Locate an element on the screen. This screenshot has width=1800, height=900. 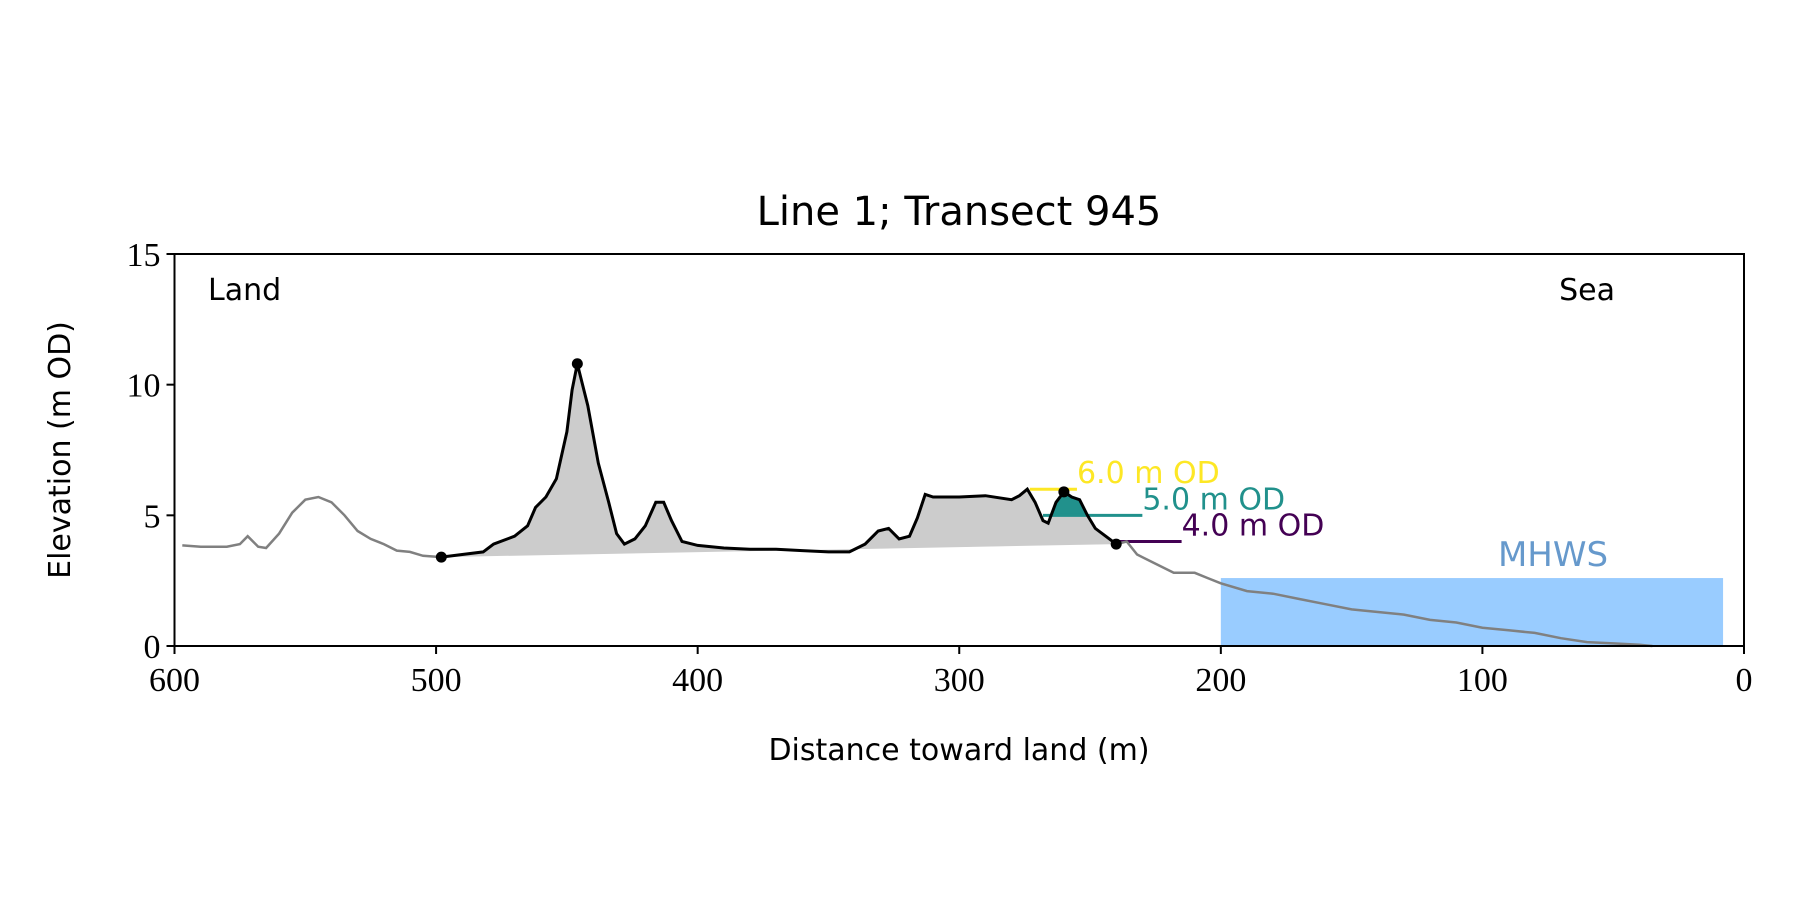
y-tick-label: 5 is located at coordinates (152, 516).